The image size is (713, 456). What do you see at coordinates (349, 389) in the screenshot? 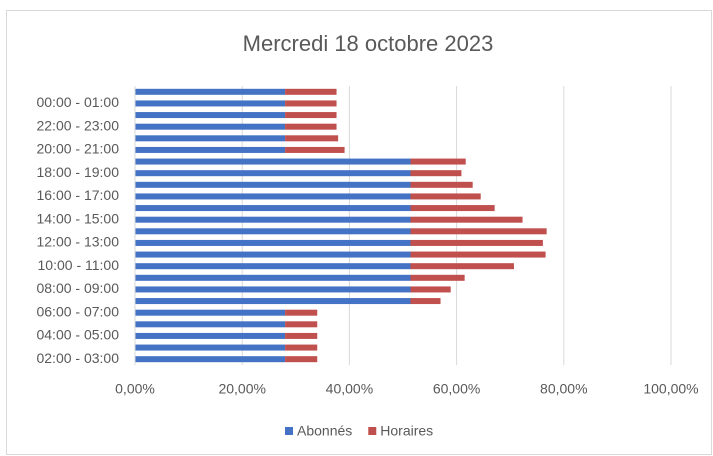
I see `x-tick-label: 40,00%` at bounding box center [349, 389].